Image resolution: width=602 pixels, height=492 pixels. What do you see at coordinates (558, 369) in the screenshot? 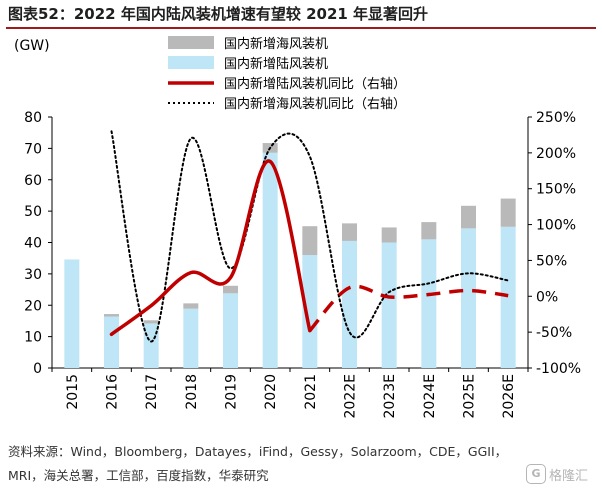
I see `y-right-tick-label: -100%` at bounding box center [558, 369].